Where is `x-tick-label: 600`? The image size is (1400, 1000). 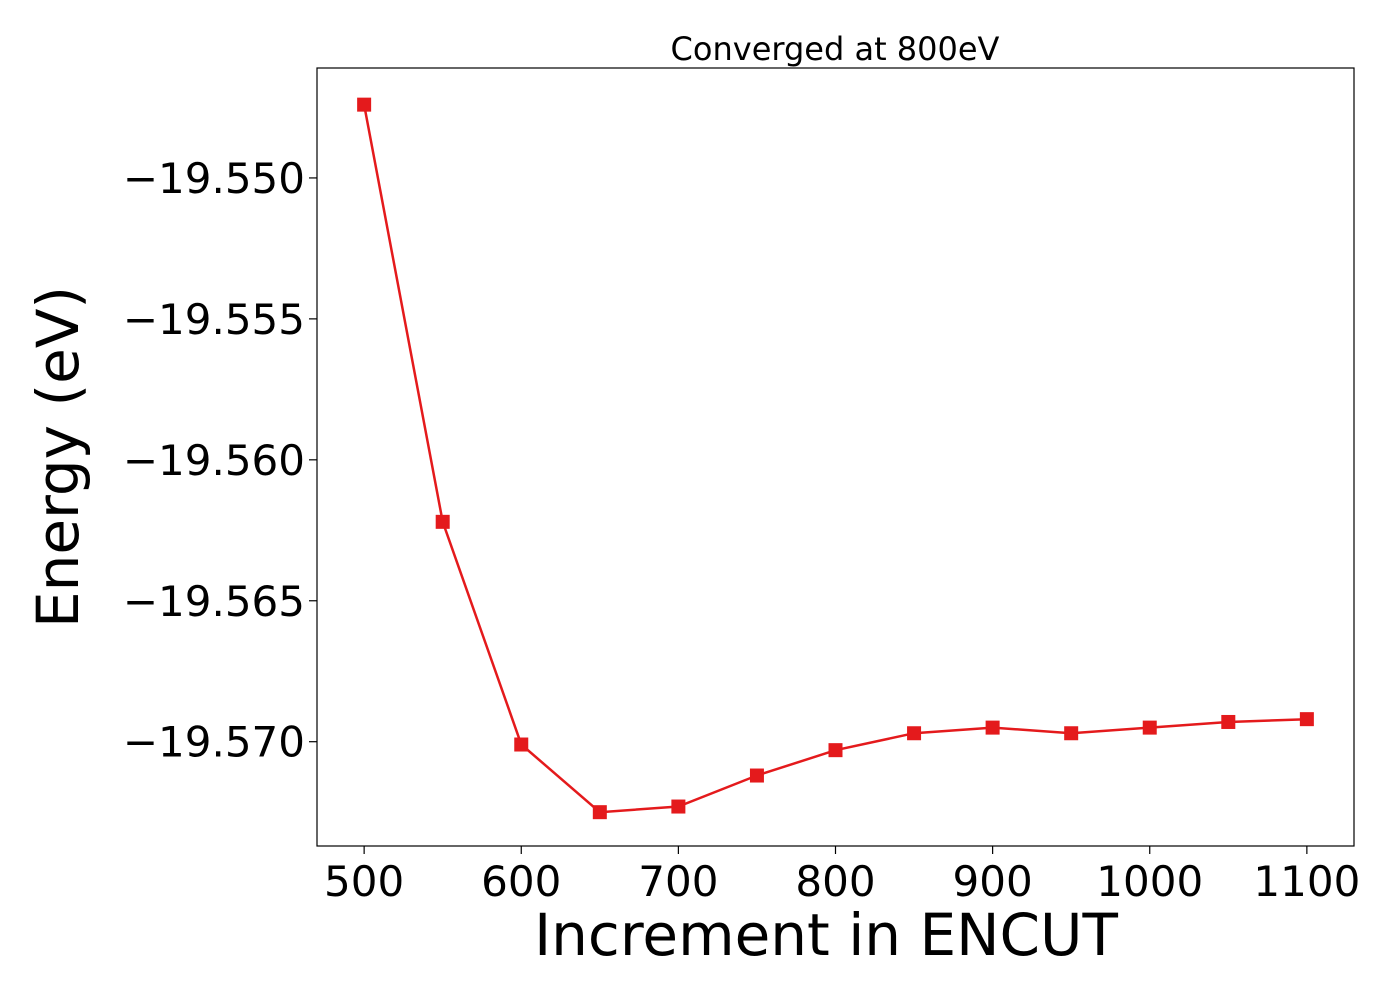
x-tick-label: 600 is located at coordinates (521, 881).